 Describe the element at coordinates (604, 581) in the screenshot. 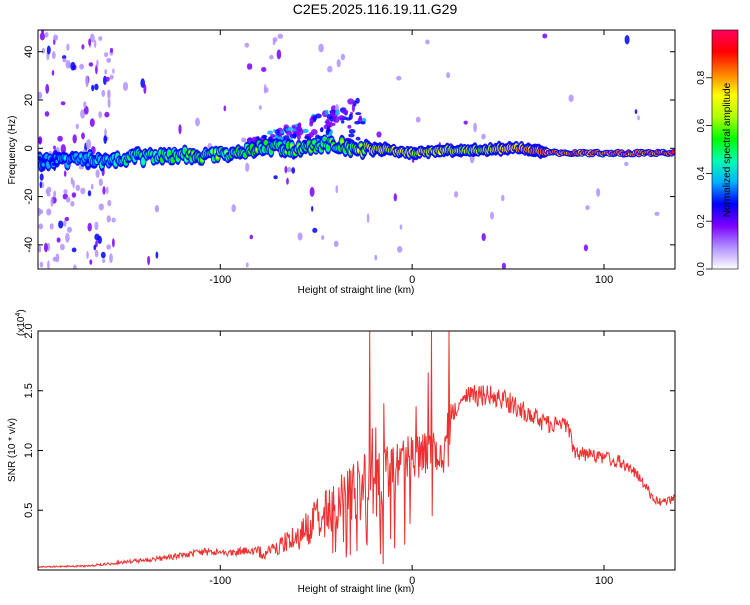

I see `x-tick-label: 100` at that location.